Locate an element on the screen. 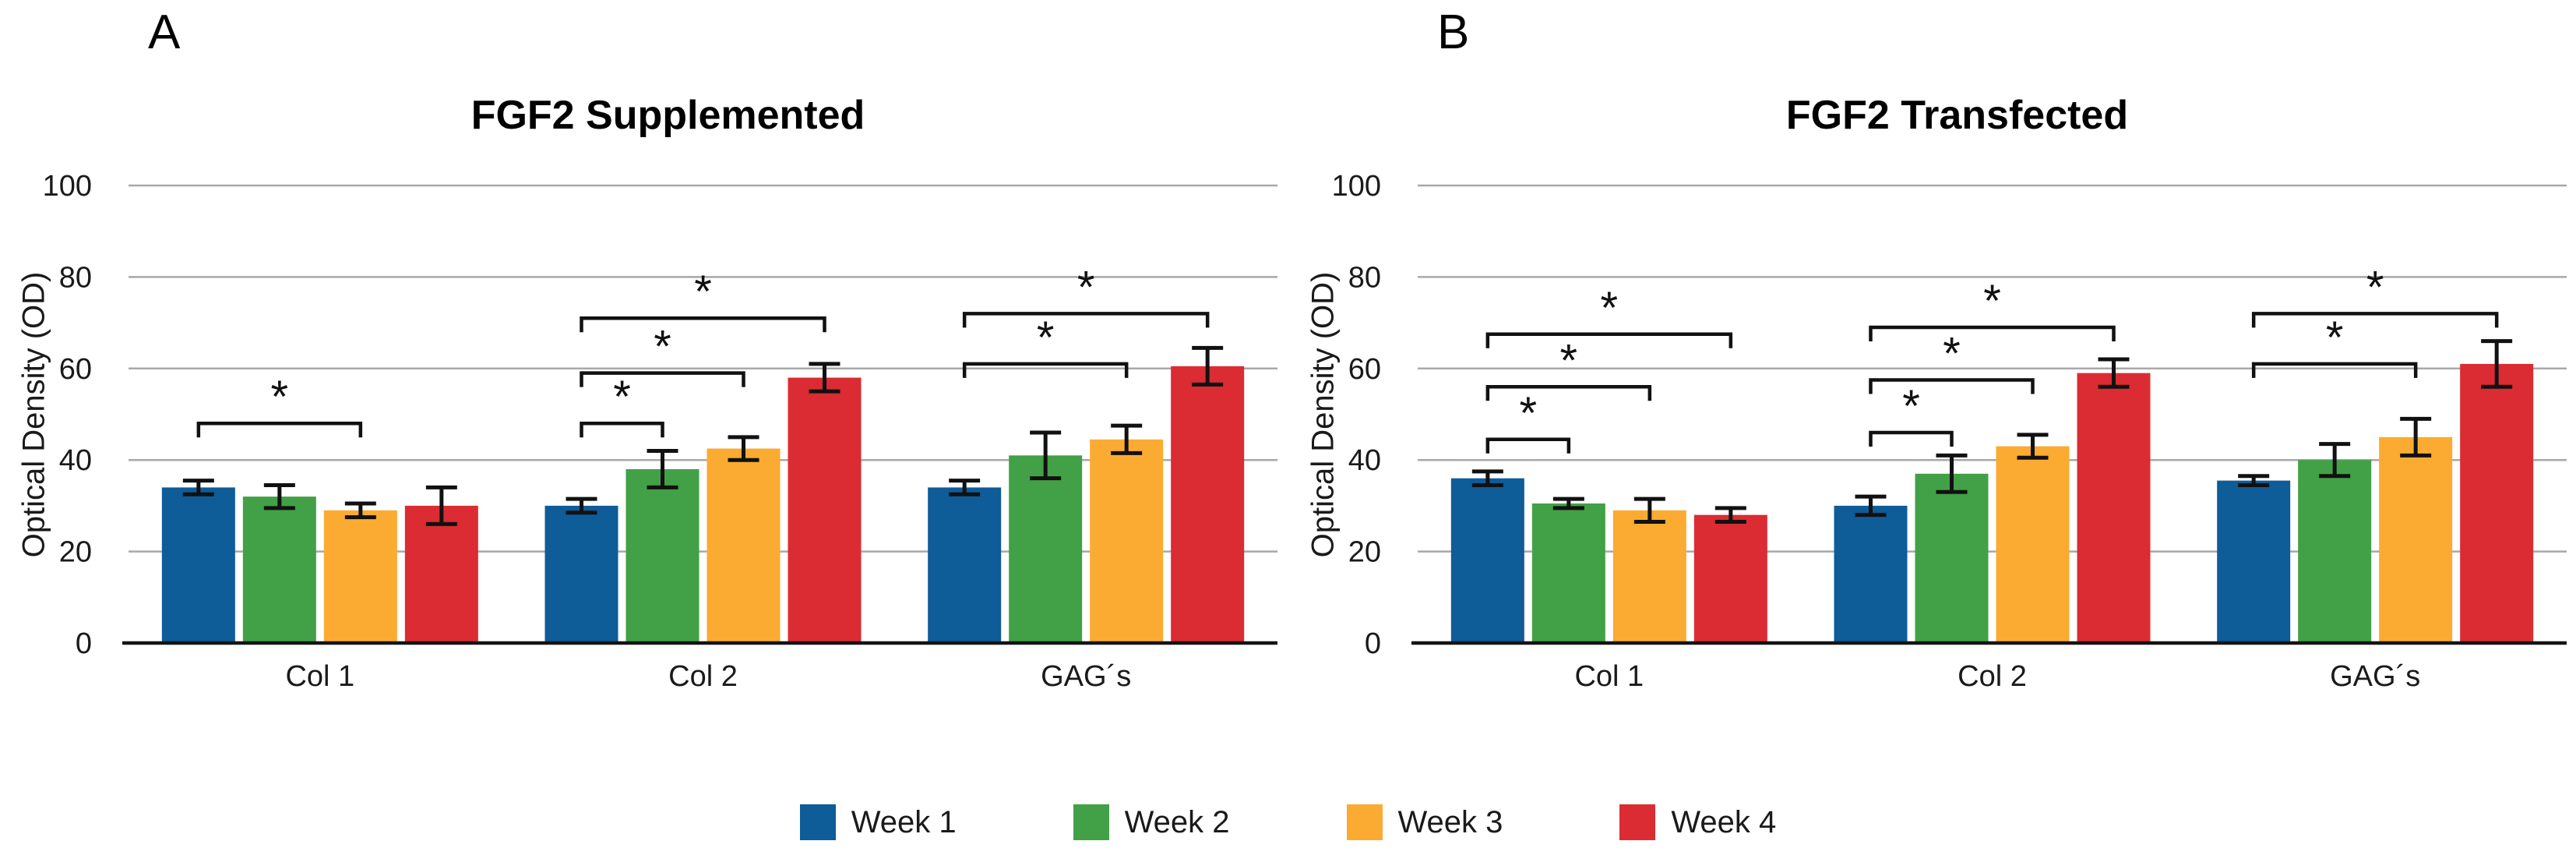  panel-label-b: B is located at coordinates (1453, 32).